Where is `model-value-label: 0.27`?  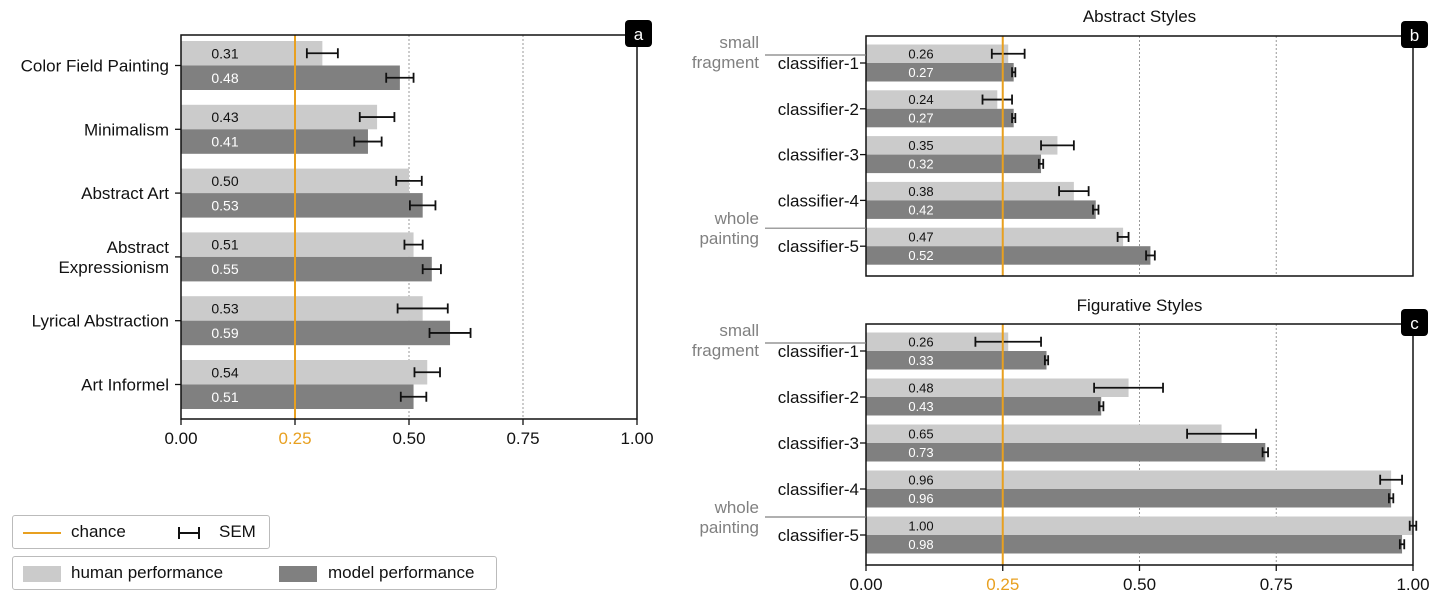 model-value-label: 0.27 is located at coordinates (920, 72).